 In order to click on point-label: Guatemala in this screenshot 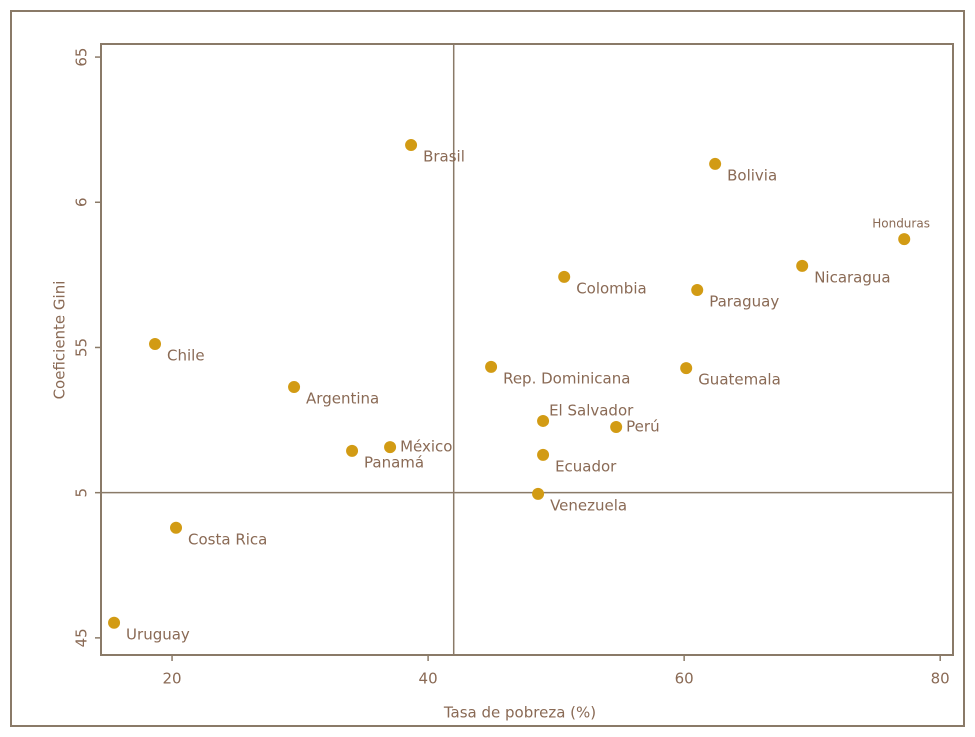, I will do `click(739, 380)`.